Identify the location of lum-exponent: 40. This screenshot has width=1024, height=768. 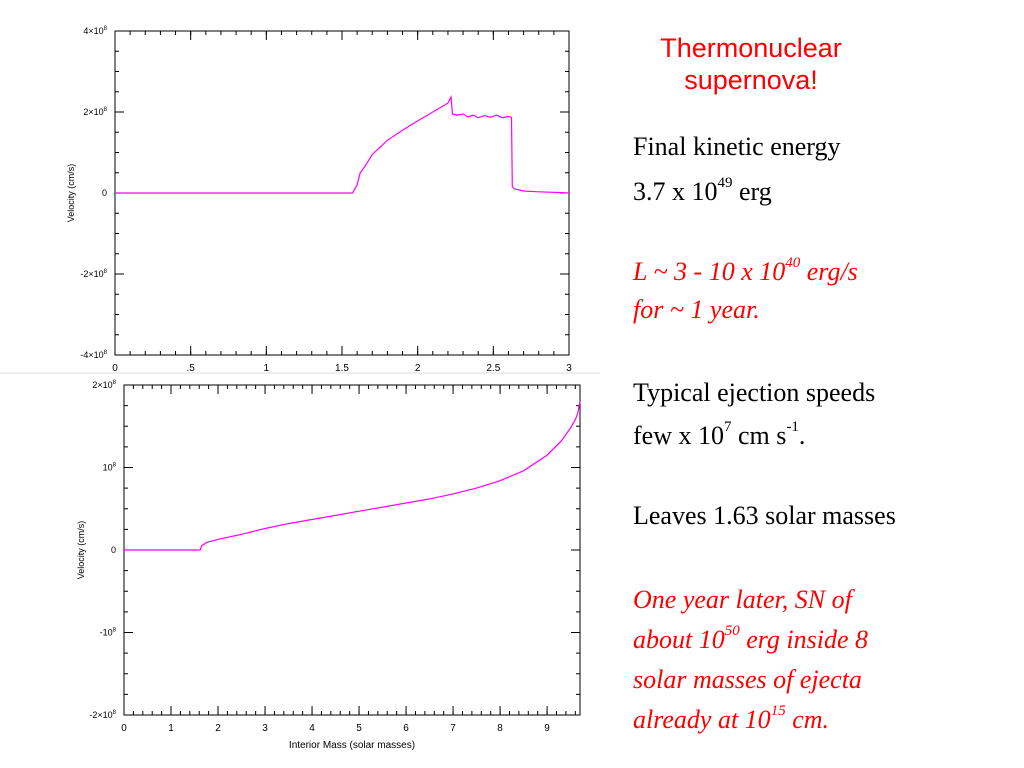
(793, 263).